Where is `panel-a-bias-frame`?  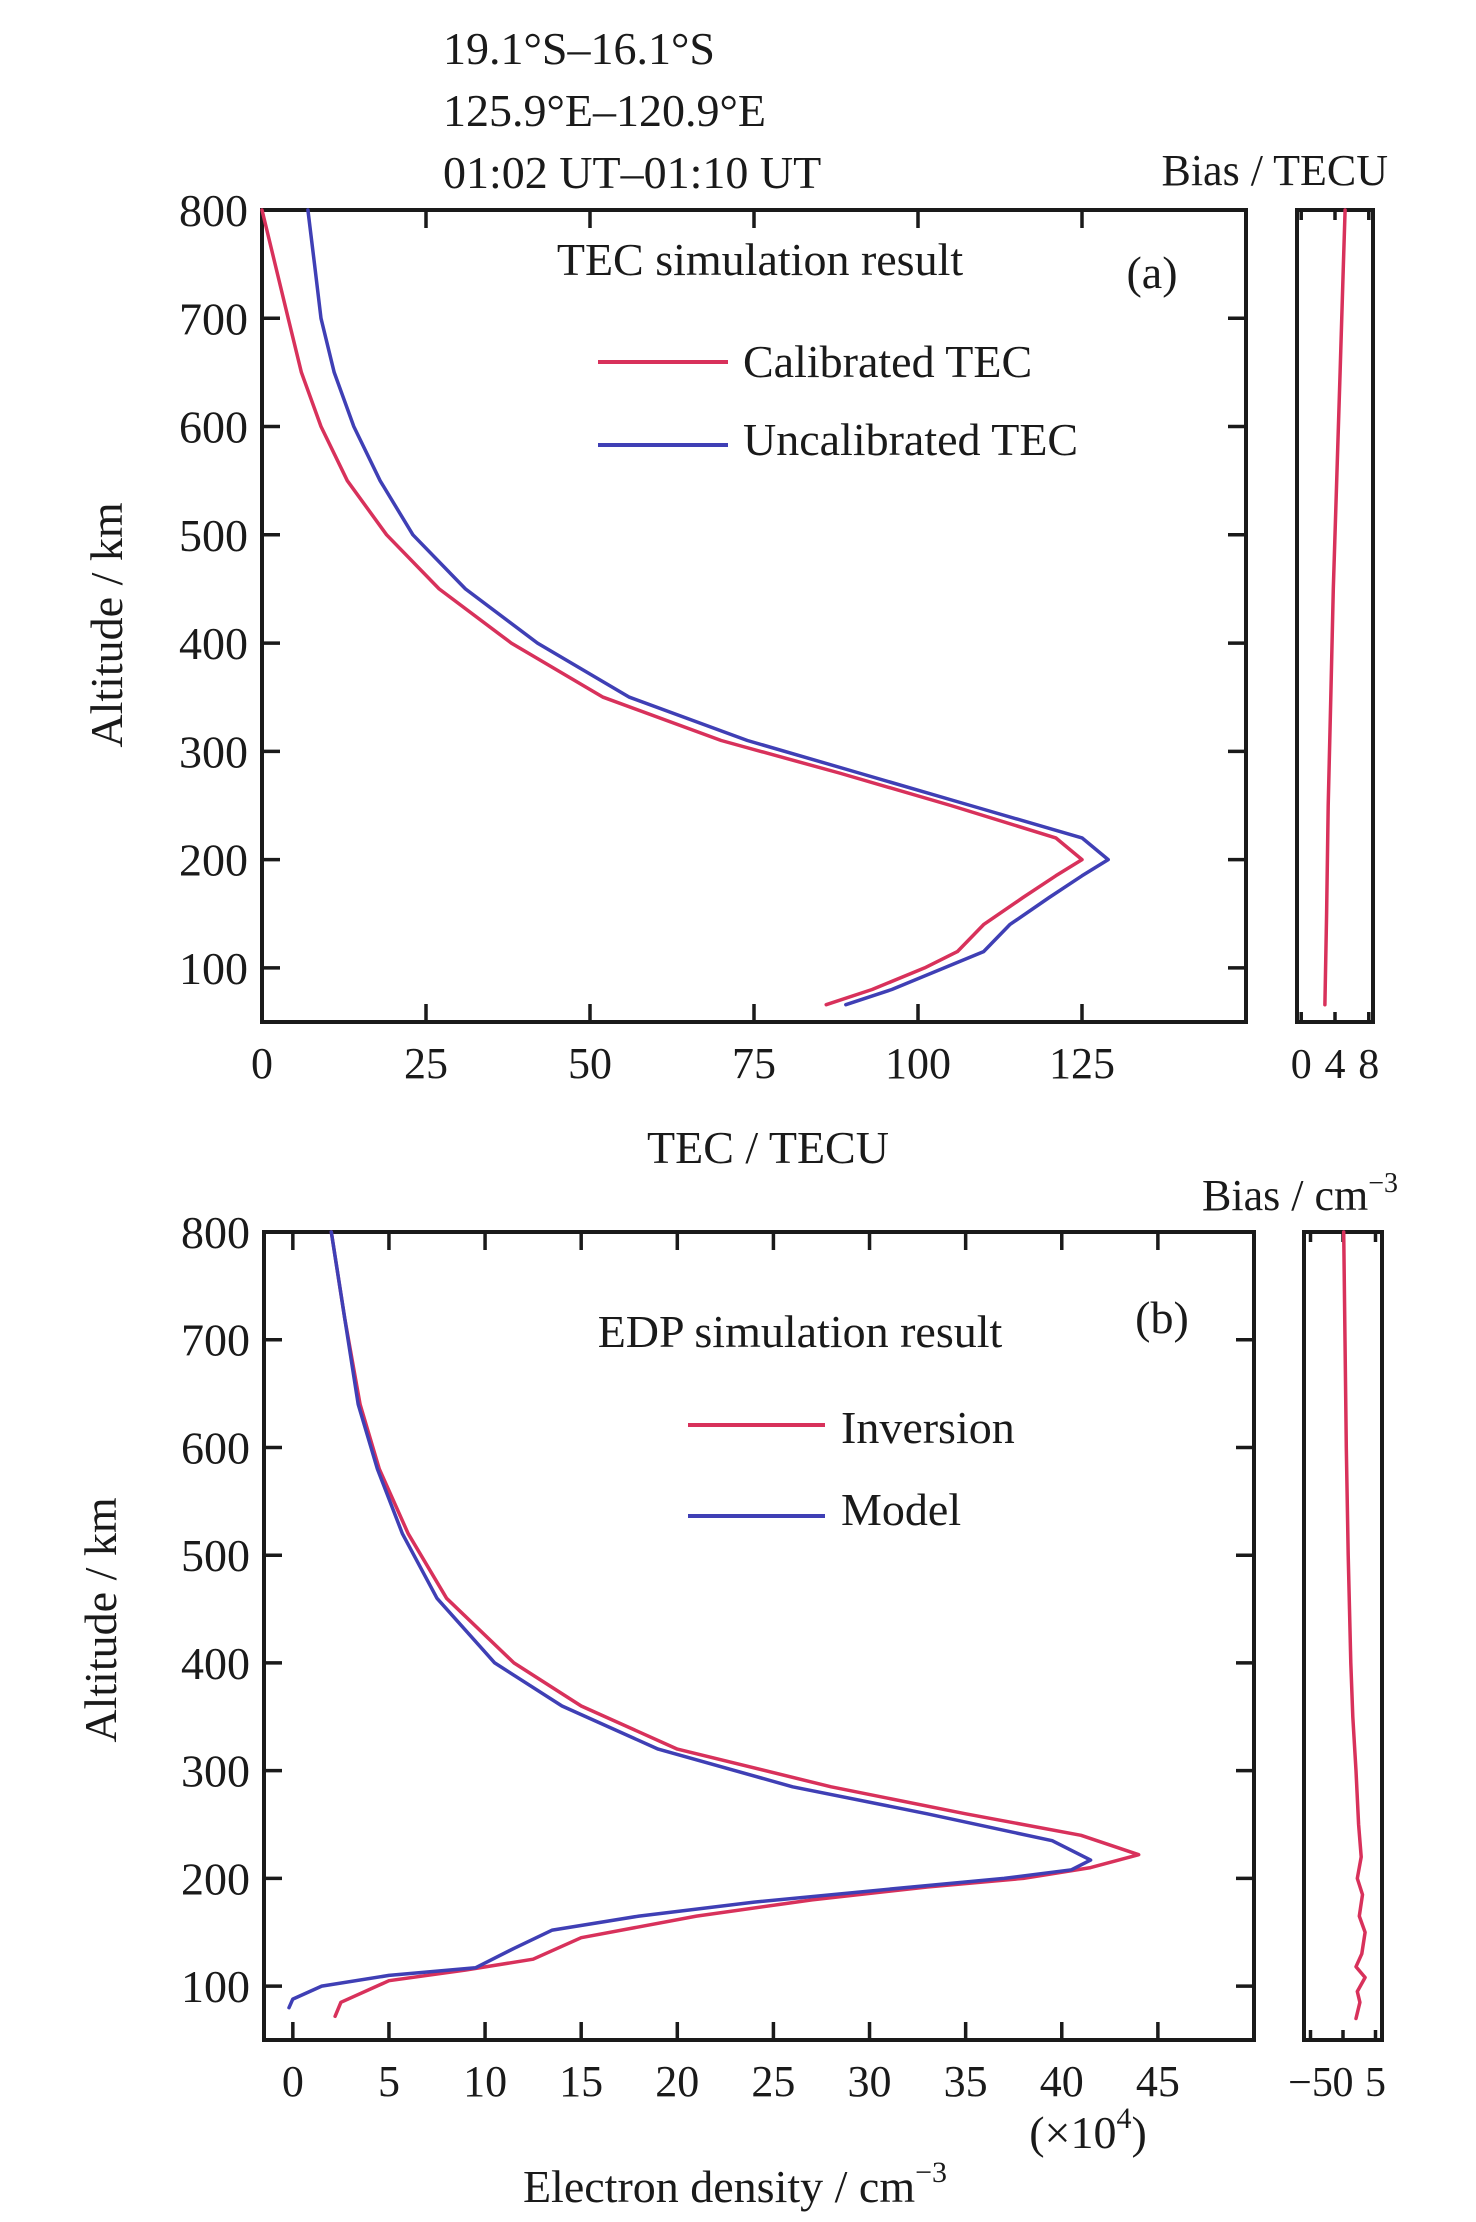
panel-a-bias-frame is located at coordinates (1335, 616).